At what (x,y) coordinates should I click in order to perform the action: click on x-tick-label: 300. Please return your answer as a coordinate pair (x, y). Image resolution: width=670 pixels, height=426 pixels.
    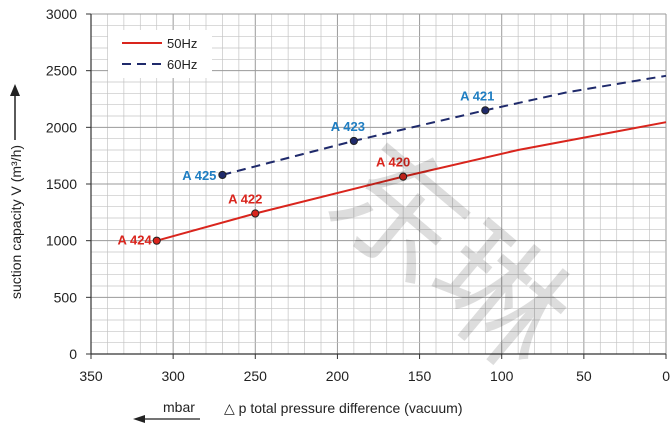
    Looking at the image, I should click on (173, 376).